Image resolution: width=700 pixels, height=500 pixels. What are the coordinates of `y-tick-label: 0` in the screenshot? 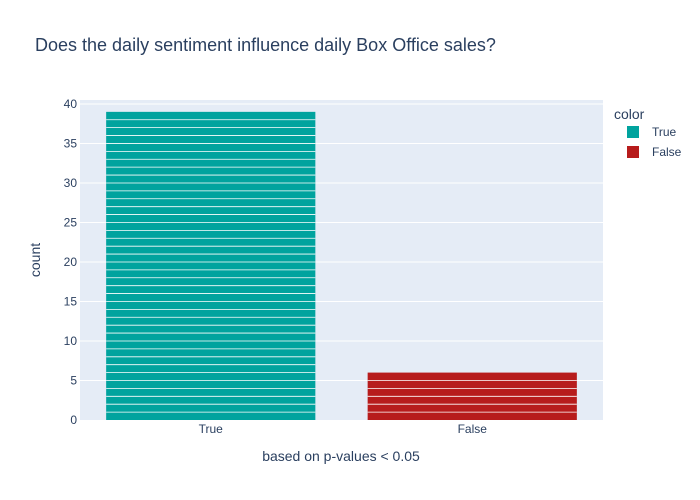 It's located at (73, 420).